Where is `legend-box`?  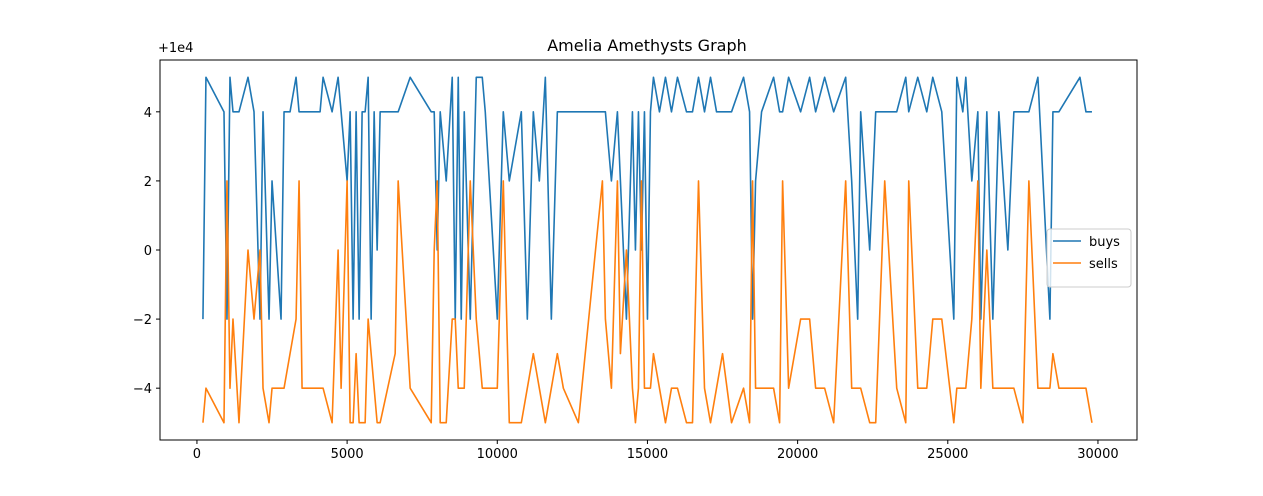
legend-box is located at coordinates (1089, 258).